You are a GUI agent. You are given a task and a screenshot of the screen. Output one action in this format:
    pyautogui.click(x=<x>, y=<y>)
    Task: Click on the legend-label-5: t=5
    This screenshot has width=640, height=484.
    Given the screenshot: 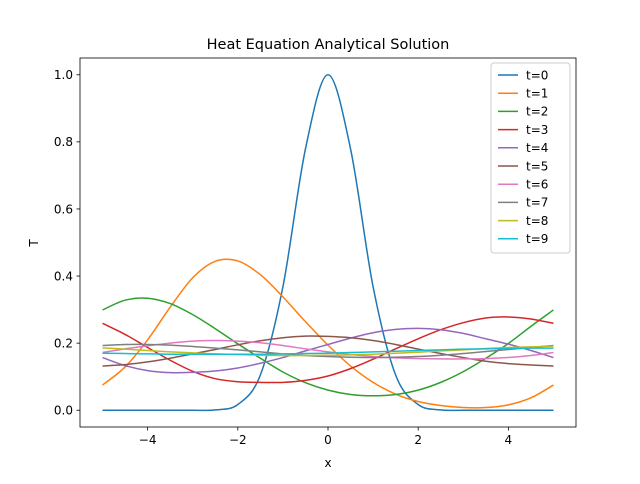 What is the action you would take?
    pyautogui.click(x=537, y=166)
    